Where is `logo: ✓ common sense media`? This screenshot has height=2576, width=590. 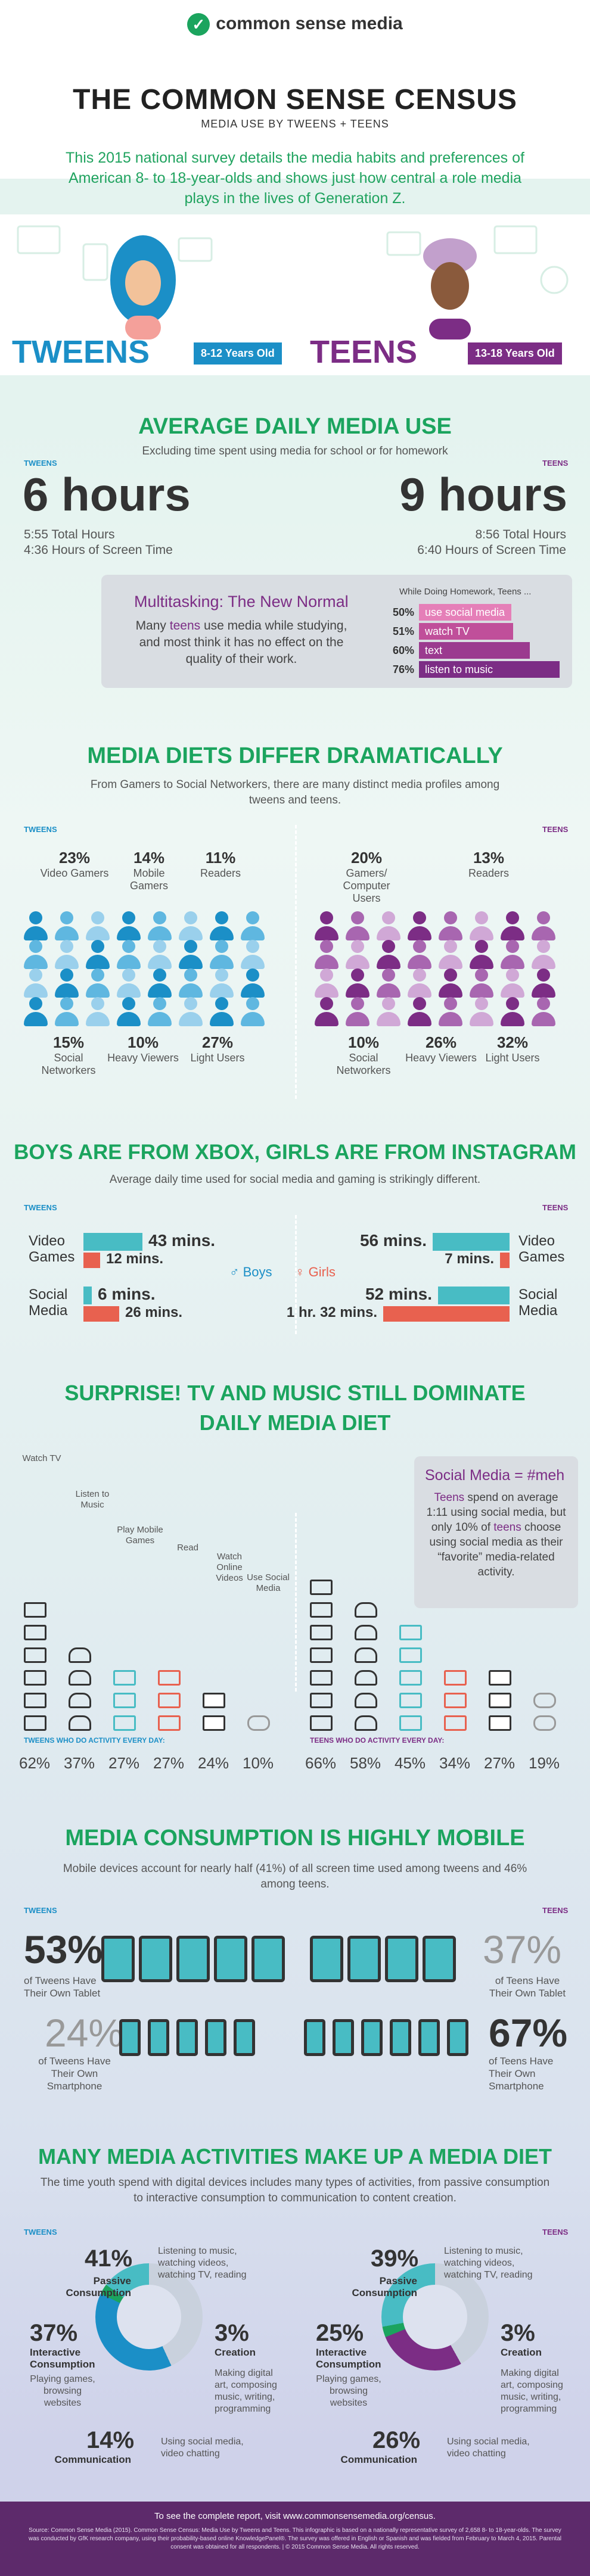 logo: ✓ common sense media is located at coordinates (295, 25).